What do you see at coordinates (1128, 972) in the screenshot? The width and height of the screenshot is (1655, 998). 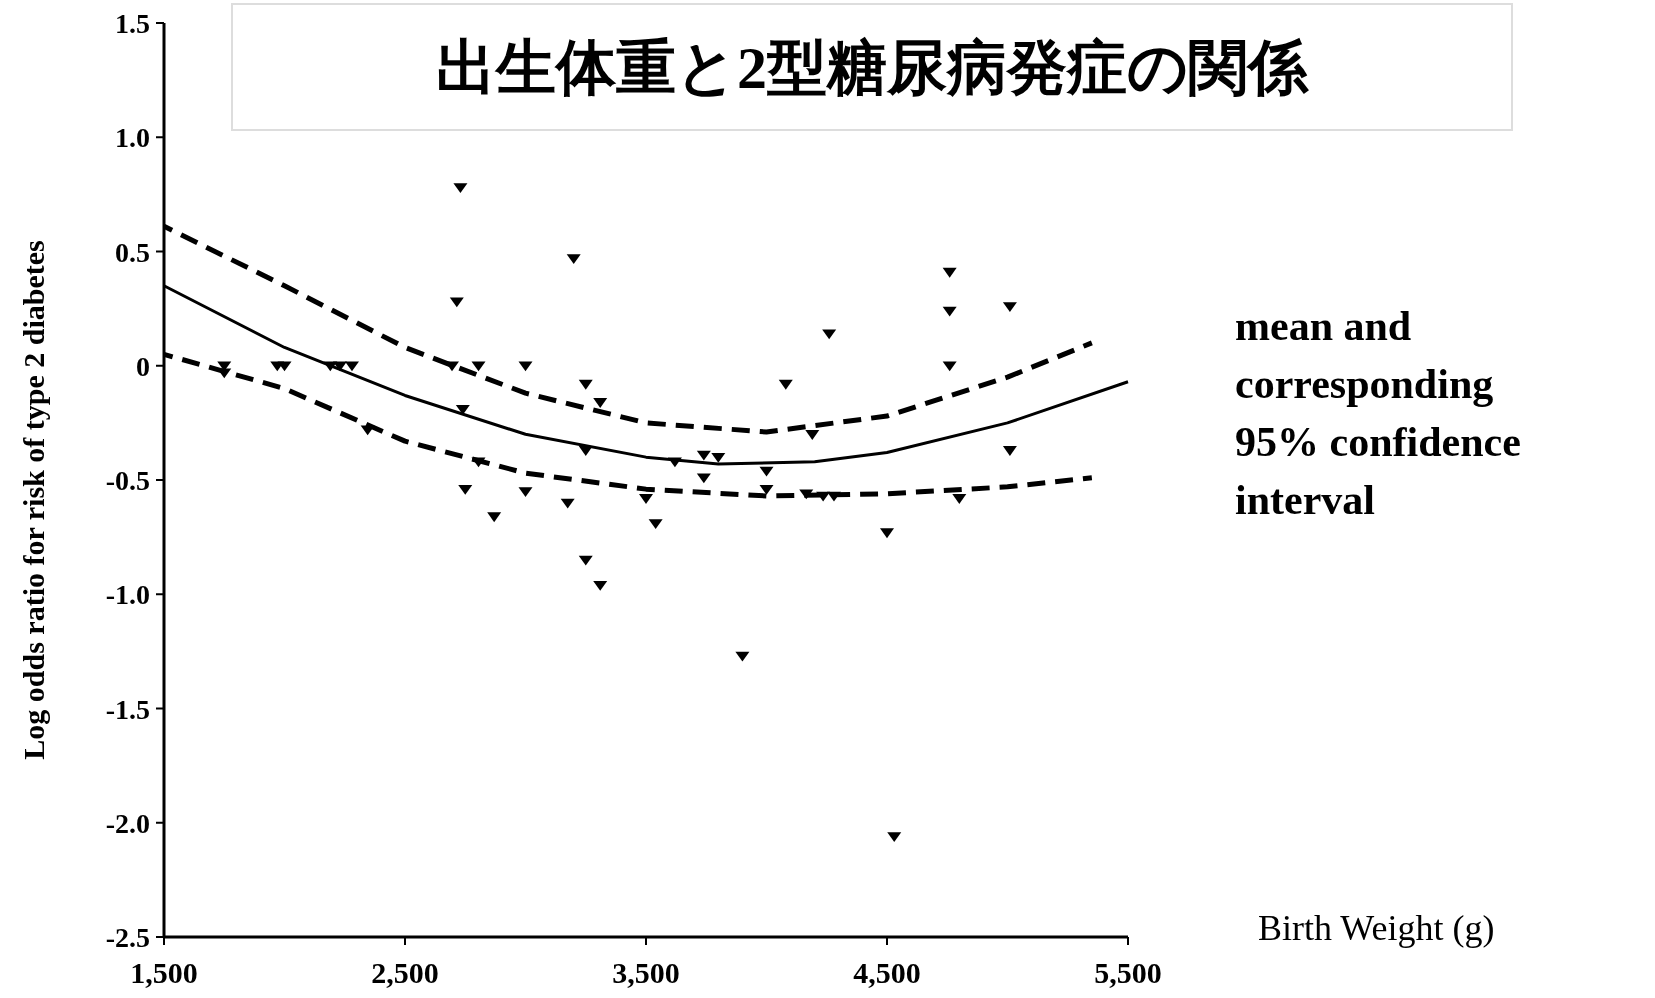 I see `x-tick-label: 5,500` at bounding box center [1128, 972].